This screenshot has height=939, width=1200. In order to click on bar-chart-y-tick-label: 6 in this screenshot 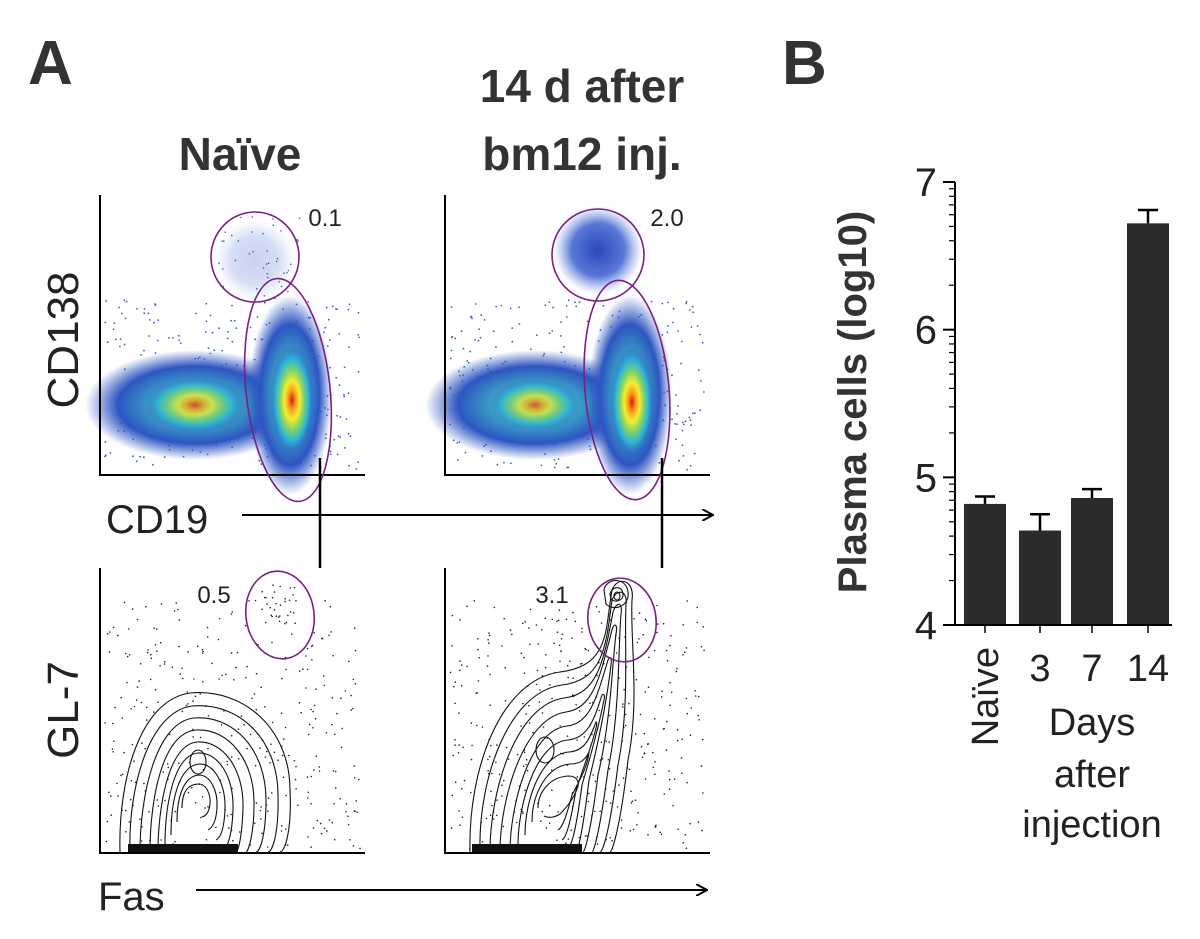, I will do `click(926, 331)`.